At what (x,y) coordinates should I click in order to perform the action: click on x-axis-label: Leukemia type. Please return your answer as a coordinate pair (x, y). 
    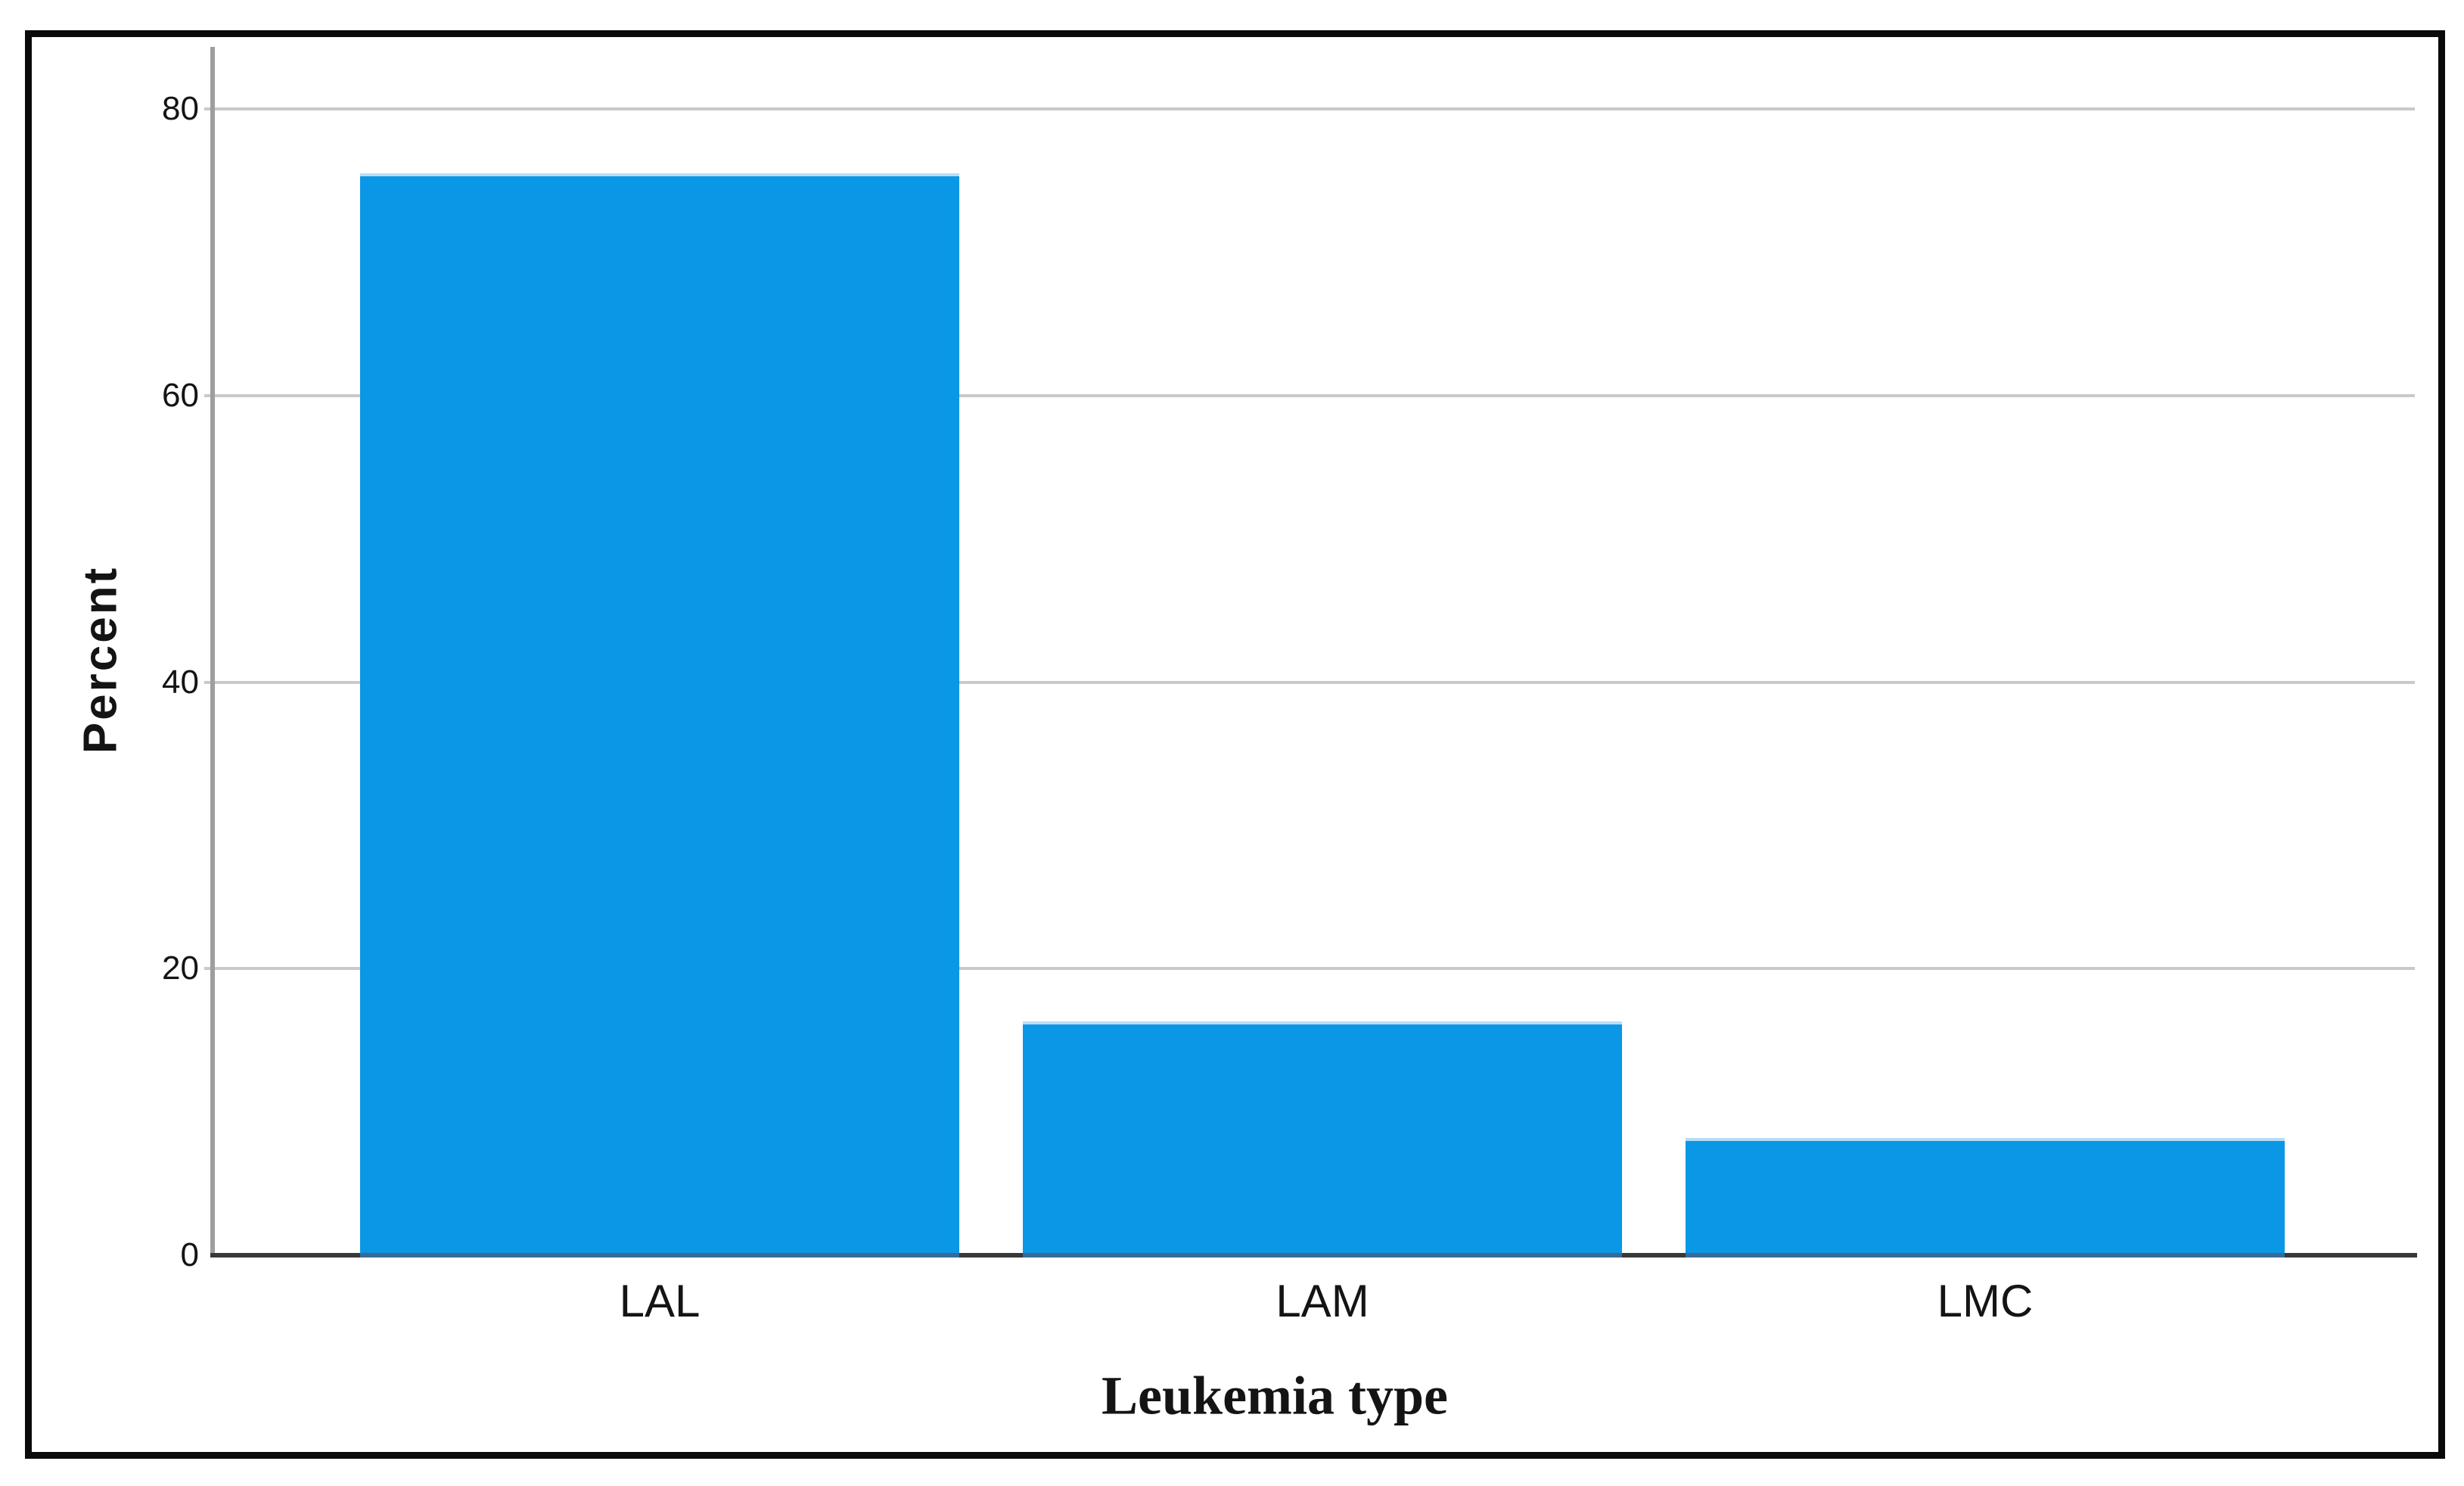
    Looking at the image, I should click on (1274, 1395).